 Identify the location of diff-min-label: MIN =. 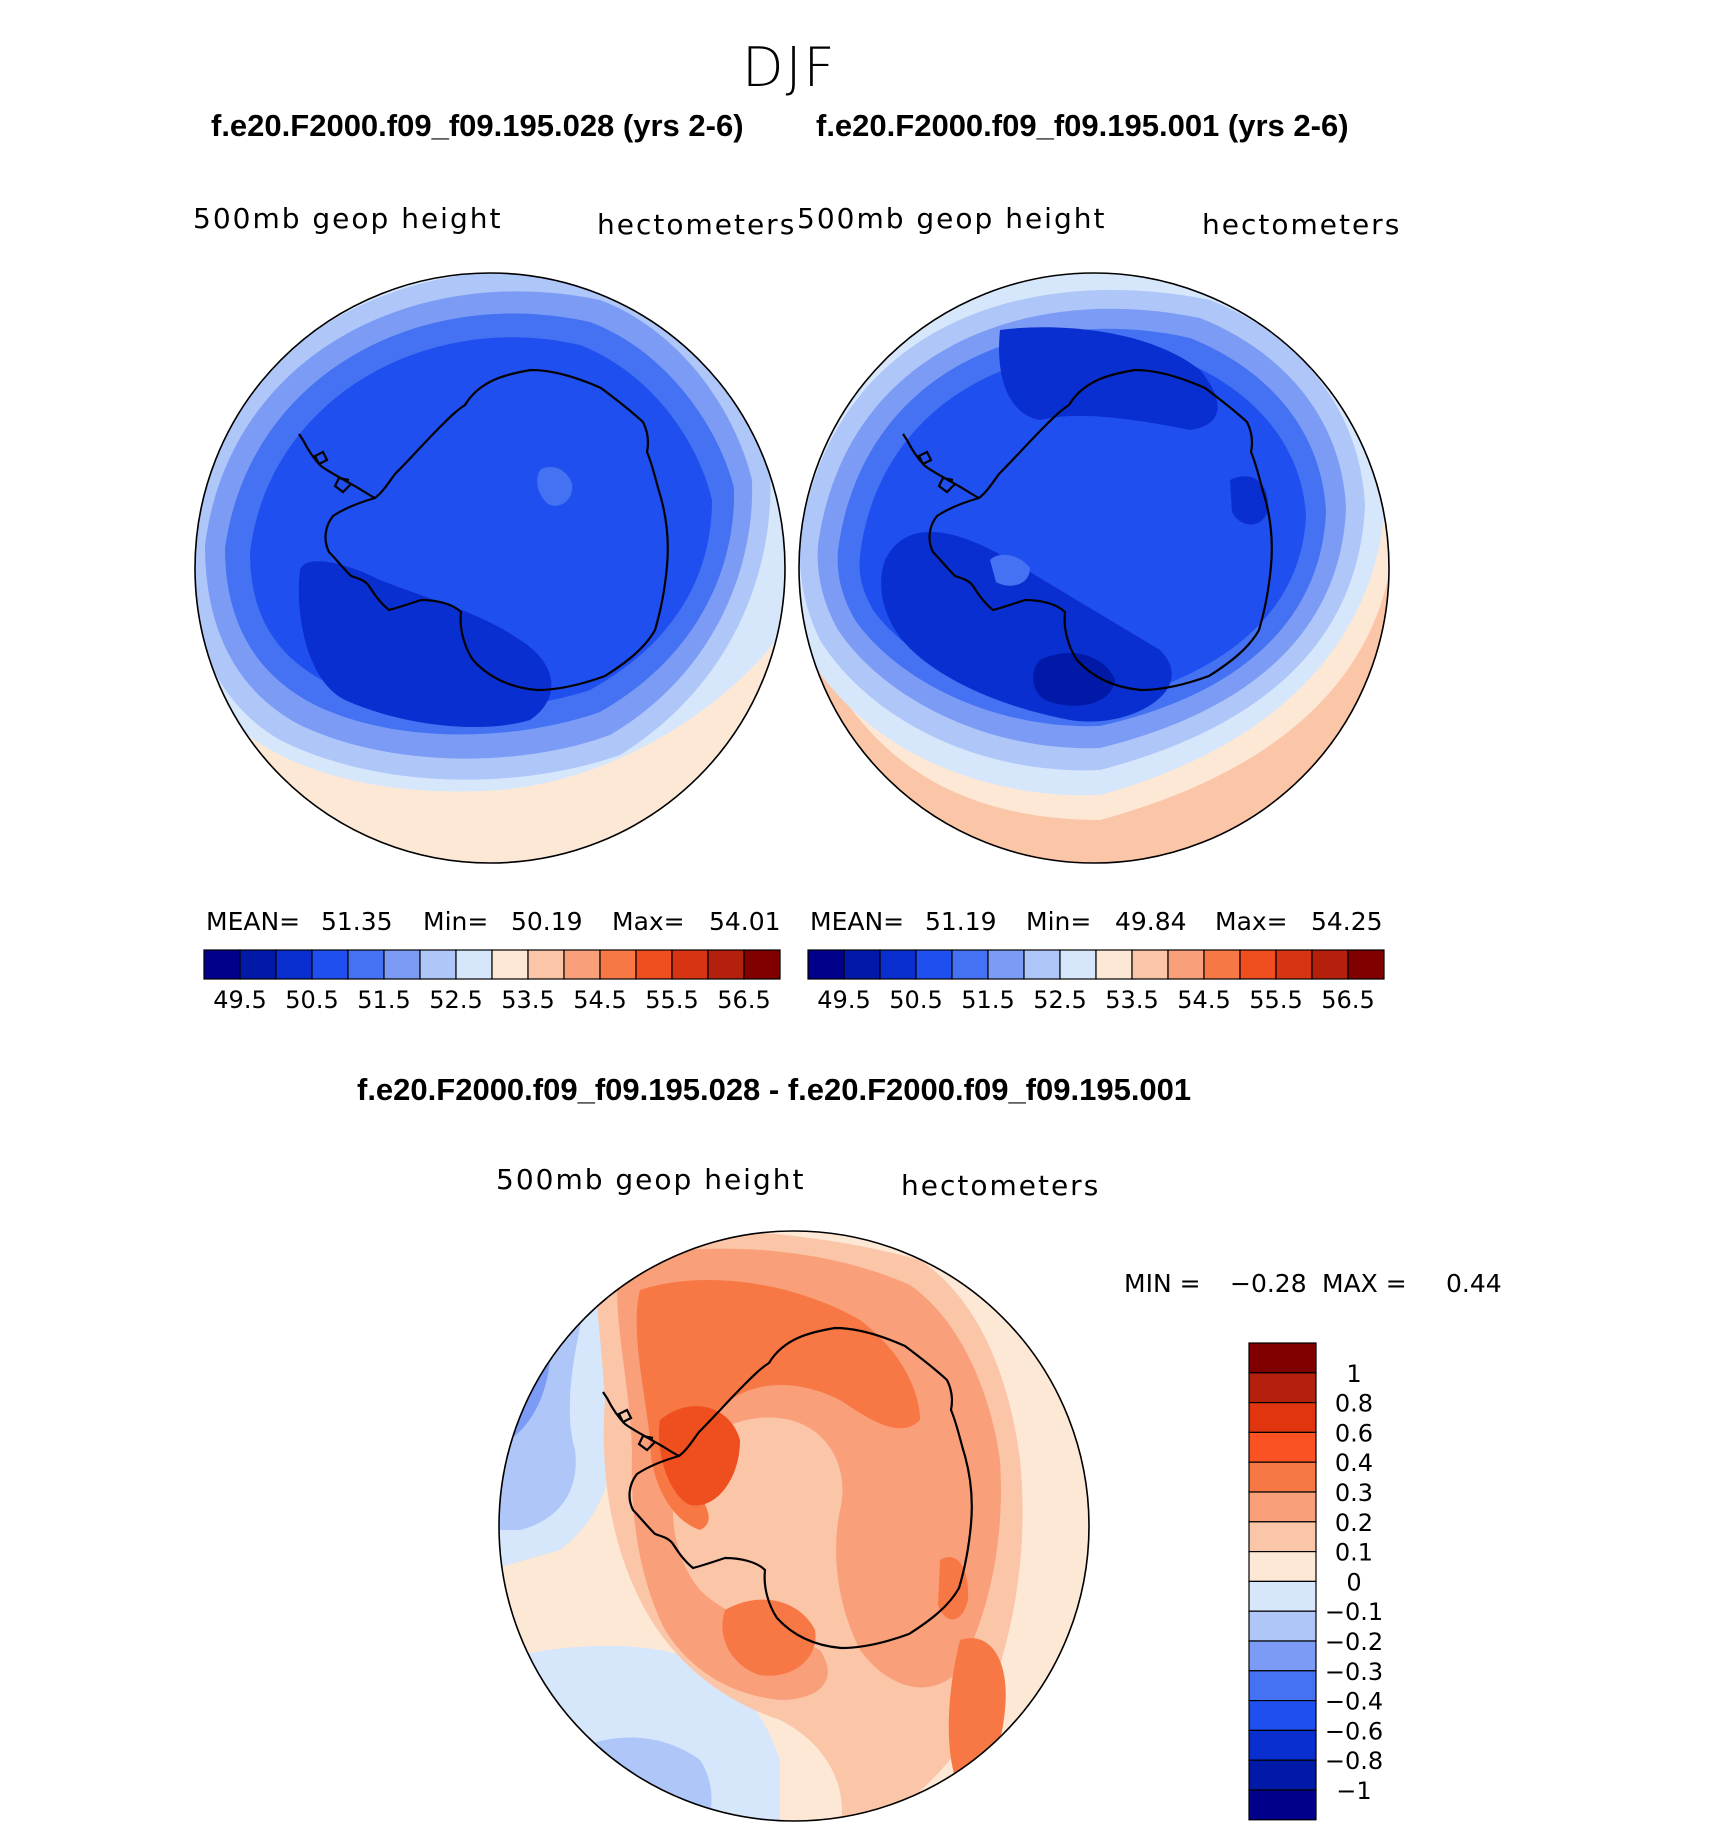
(1162, 1283).